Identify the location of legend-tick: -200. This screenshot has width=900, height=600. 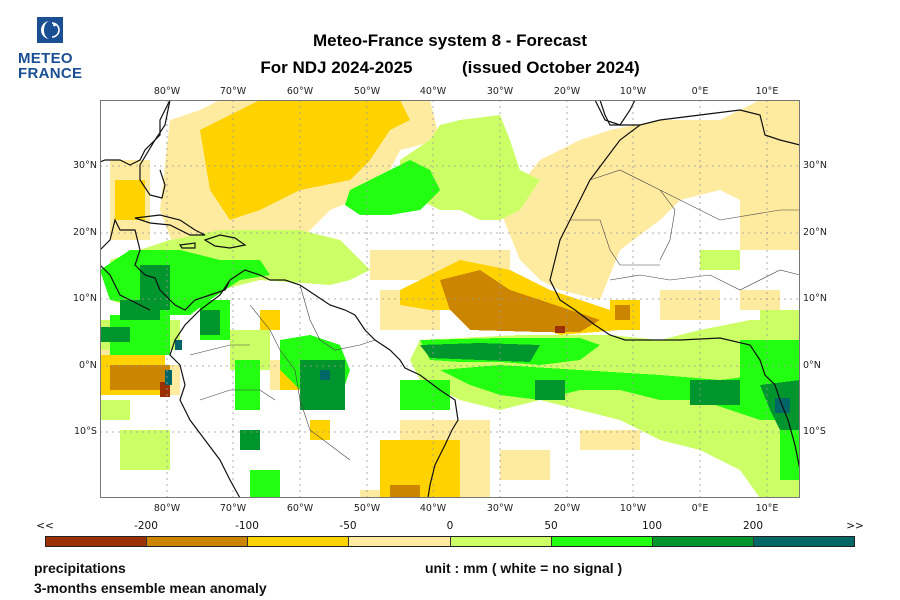
(146, 526).